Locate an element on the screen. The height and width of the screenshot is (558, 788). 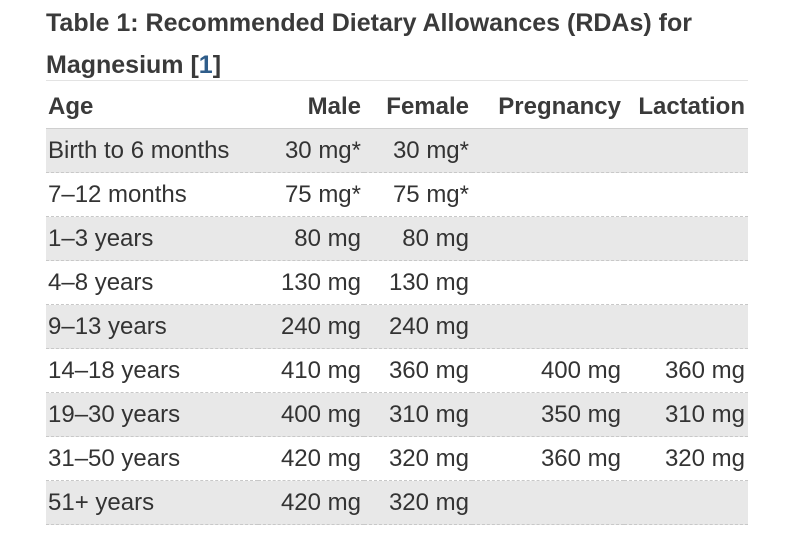
cell-pregnancy: 360 mg is located at coordinates (548, 458).